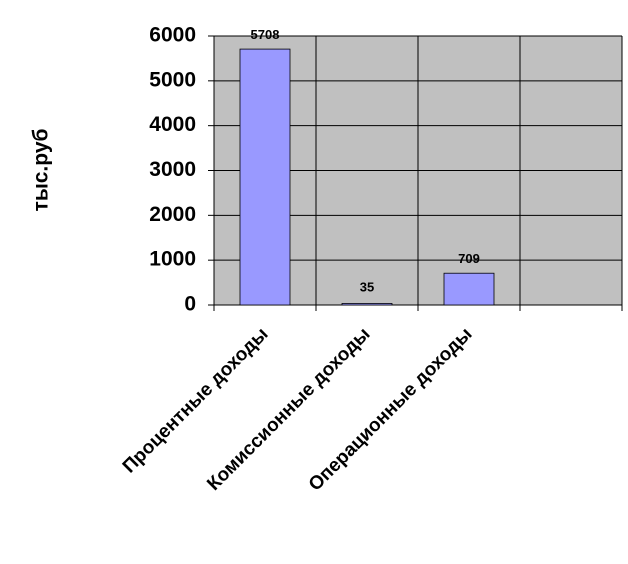 This screenshot has height=564, width=628. Describe the element at coordinates (469, 258) in the screenshot. I see `data-label: 709` at that location.